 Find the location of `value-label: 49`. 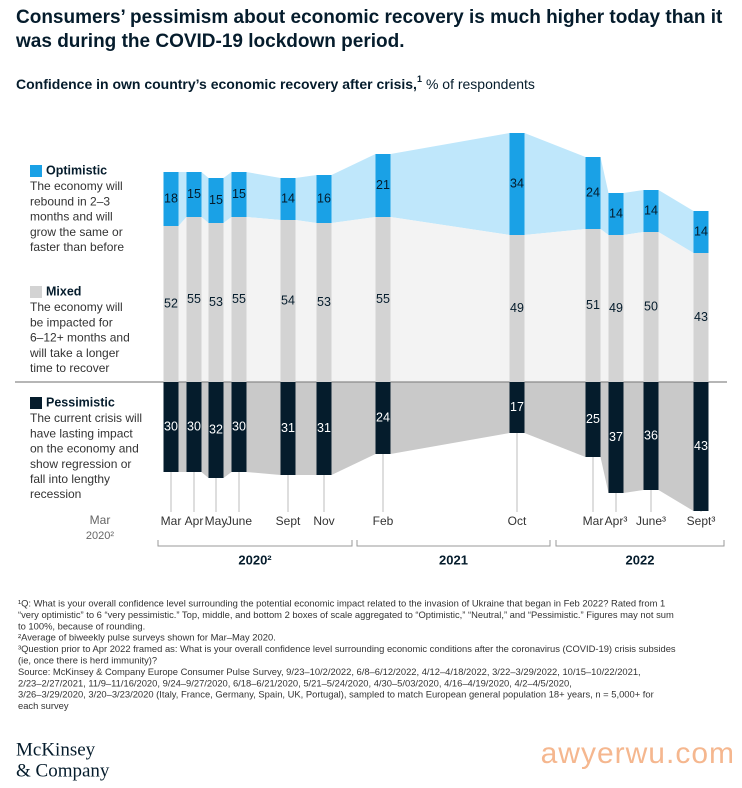

value-label: 49 is located at coordinates (616, 308).